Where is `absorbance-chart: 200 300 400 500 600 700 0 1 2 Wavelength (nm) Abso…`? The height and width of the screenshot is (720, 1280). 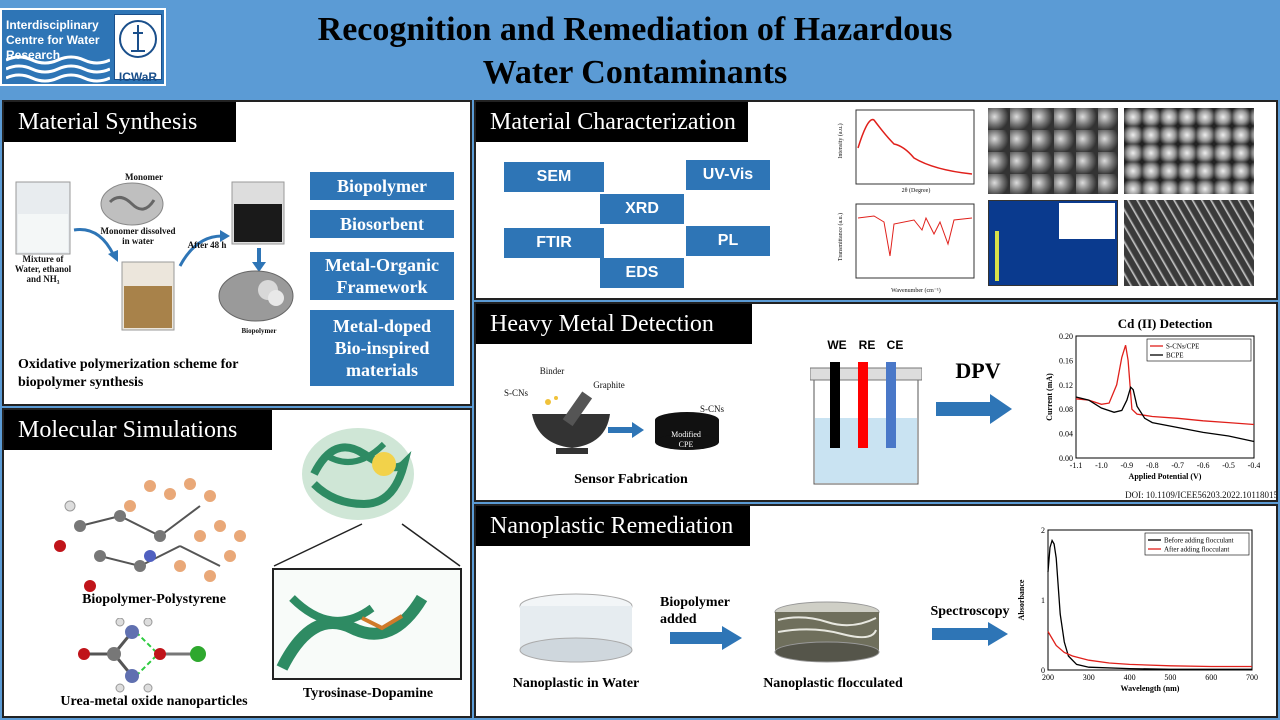
absorbance-chart: 200 300 400 500 600 700 0 1 2 Wavelength (nm) Abso… is located at coordinates (1138, 609).